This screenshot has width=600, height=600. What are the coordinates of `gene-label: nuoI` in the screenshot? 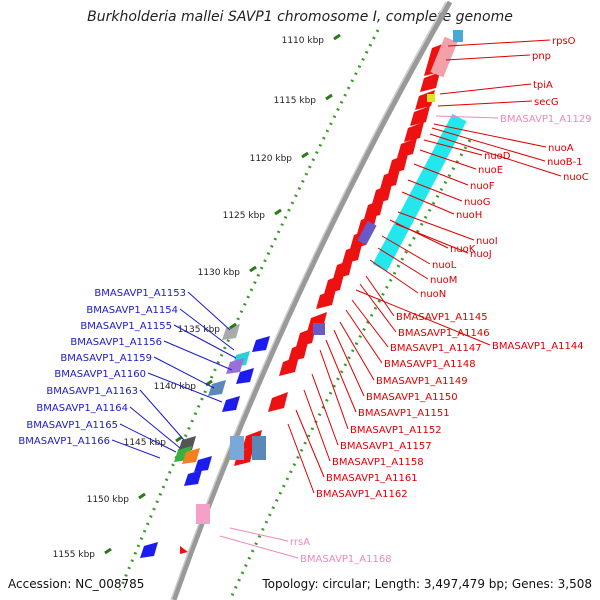 It's located at (487, 241).